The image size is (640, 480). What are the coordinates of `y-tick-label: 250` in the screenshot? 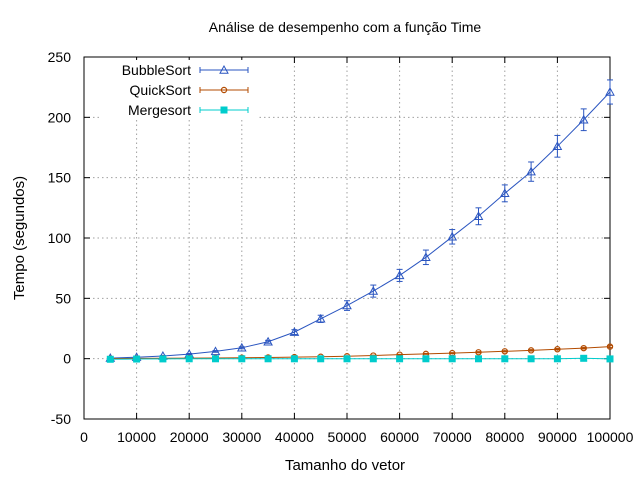 It's located at (60, 57).